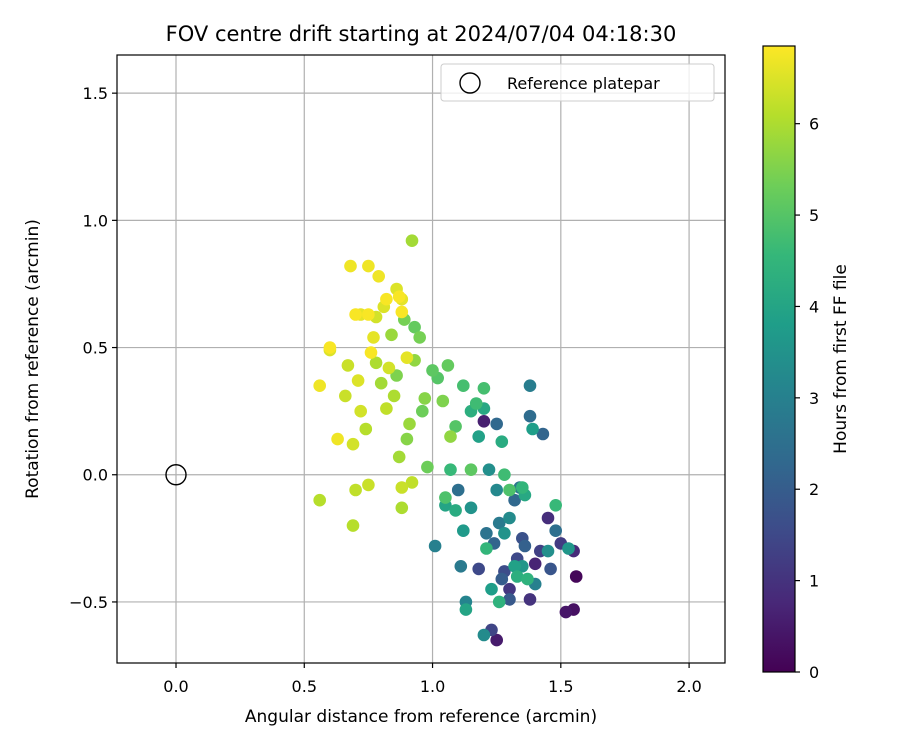  What do you see at coordinates (779, 359) in the screenshot?
I see `colorbar-frame` at bounding box center [779, 359].